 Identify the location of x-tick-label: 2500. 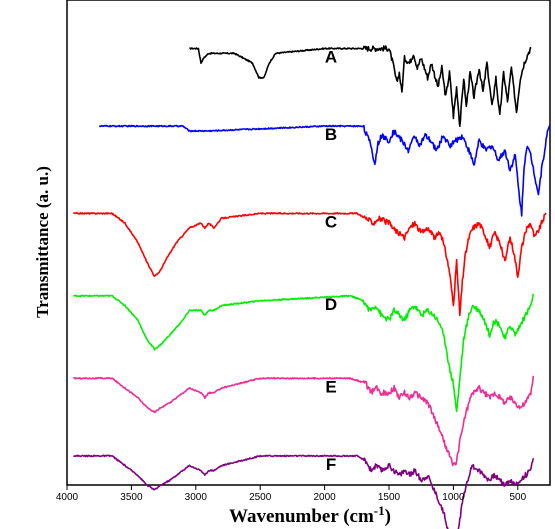
(260, 497).